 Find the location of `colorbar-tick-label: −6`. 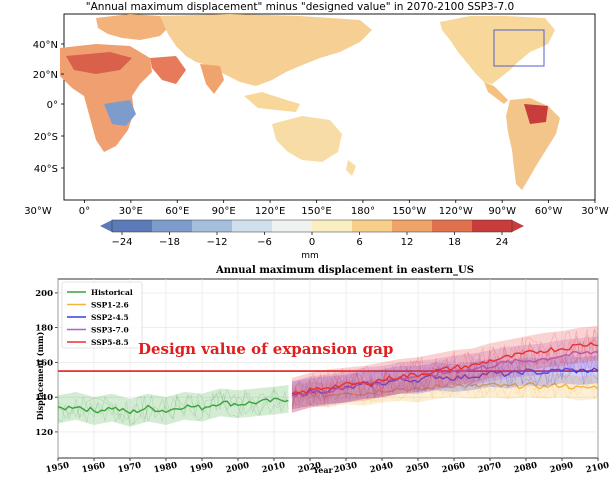

colorbar-tick-label: −6 is located at coordinates (264, 242).